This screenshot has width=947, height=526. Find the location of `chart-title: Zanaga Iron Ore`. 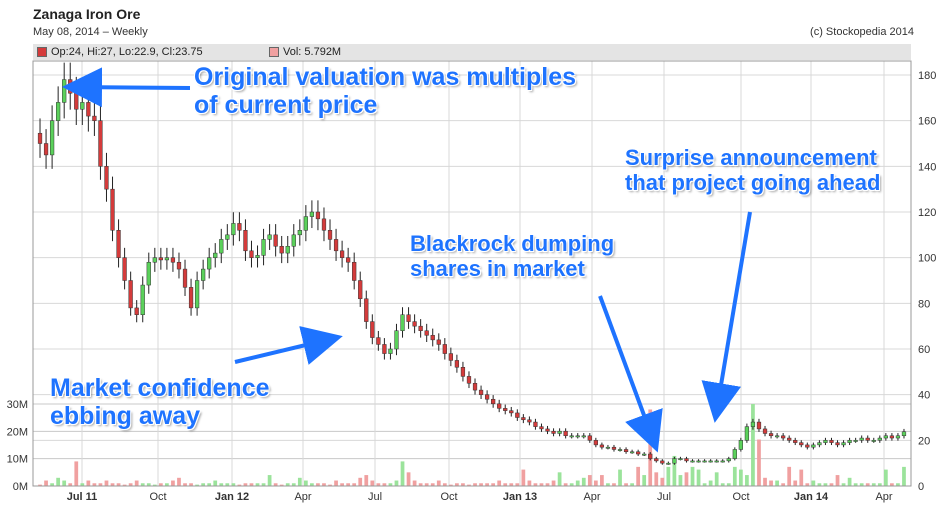

chart-title: Zanaga Iron Ore is located at coordinates (87, 14).